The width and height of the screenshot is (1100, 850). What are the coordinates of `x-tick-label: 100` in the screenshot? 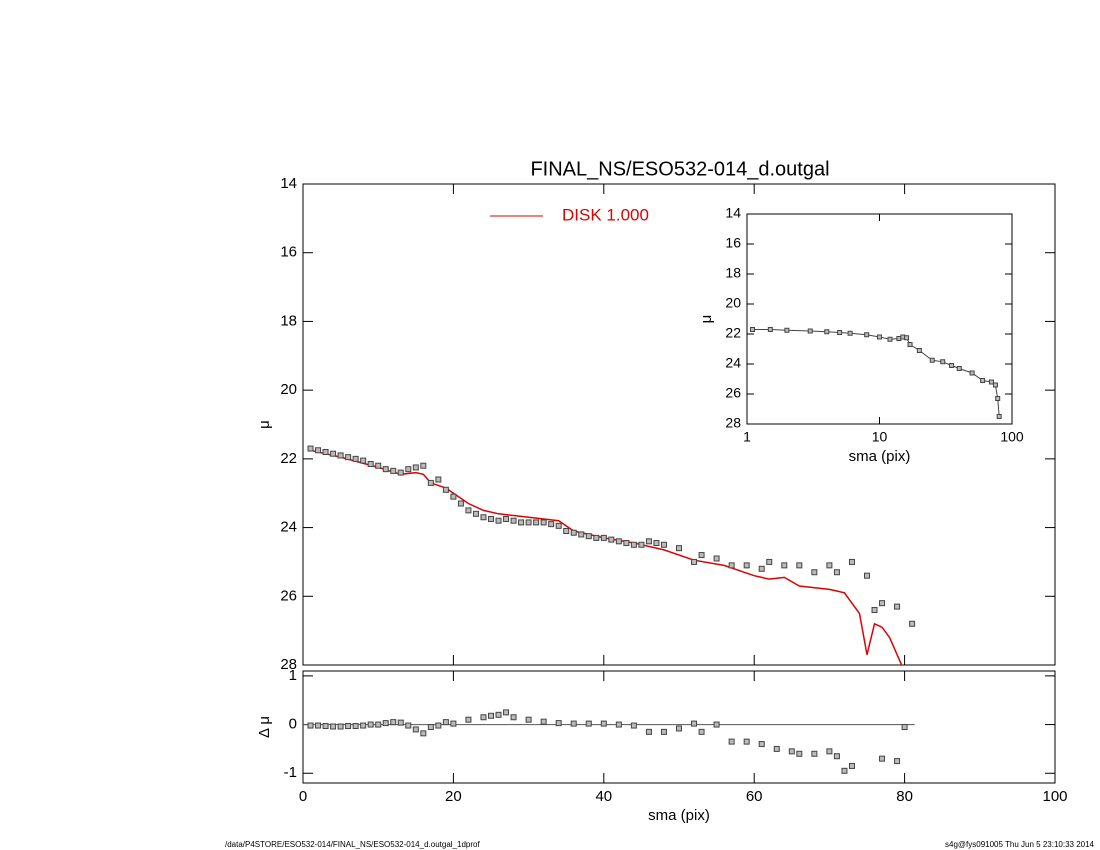 It's located at (1012, 437).